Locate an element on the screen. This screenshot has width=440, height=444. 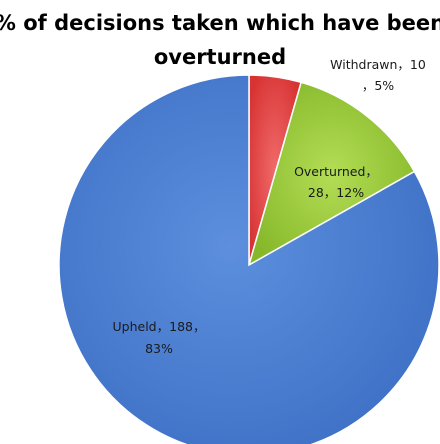
slice-label-overturned-line-1: Overturned， is located at coordinates (336, 171).